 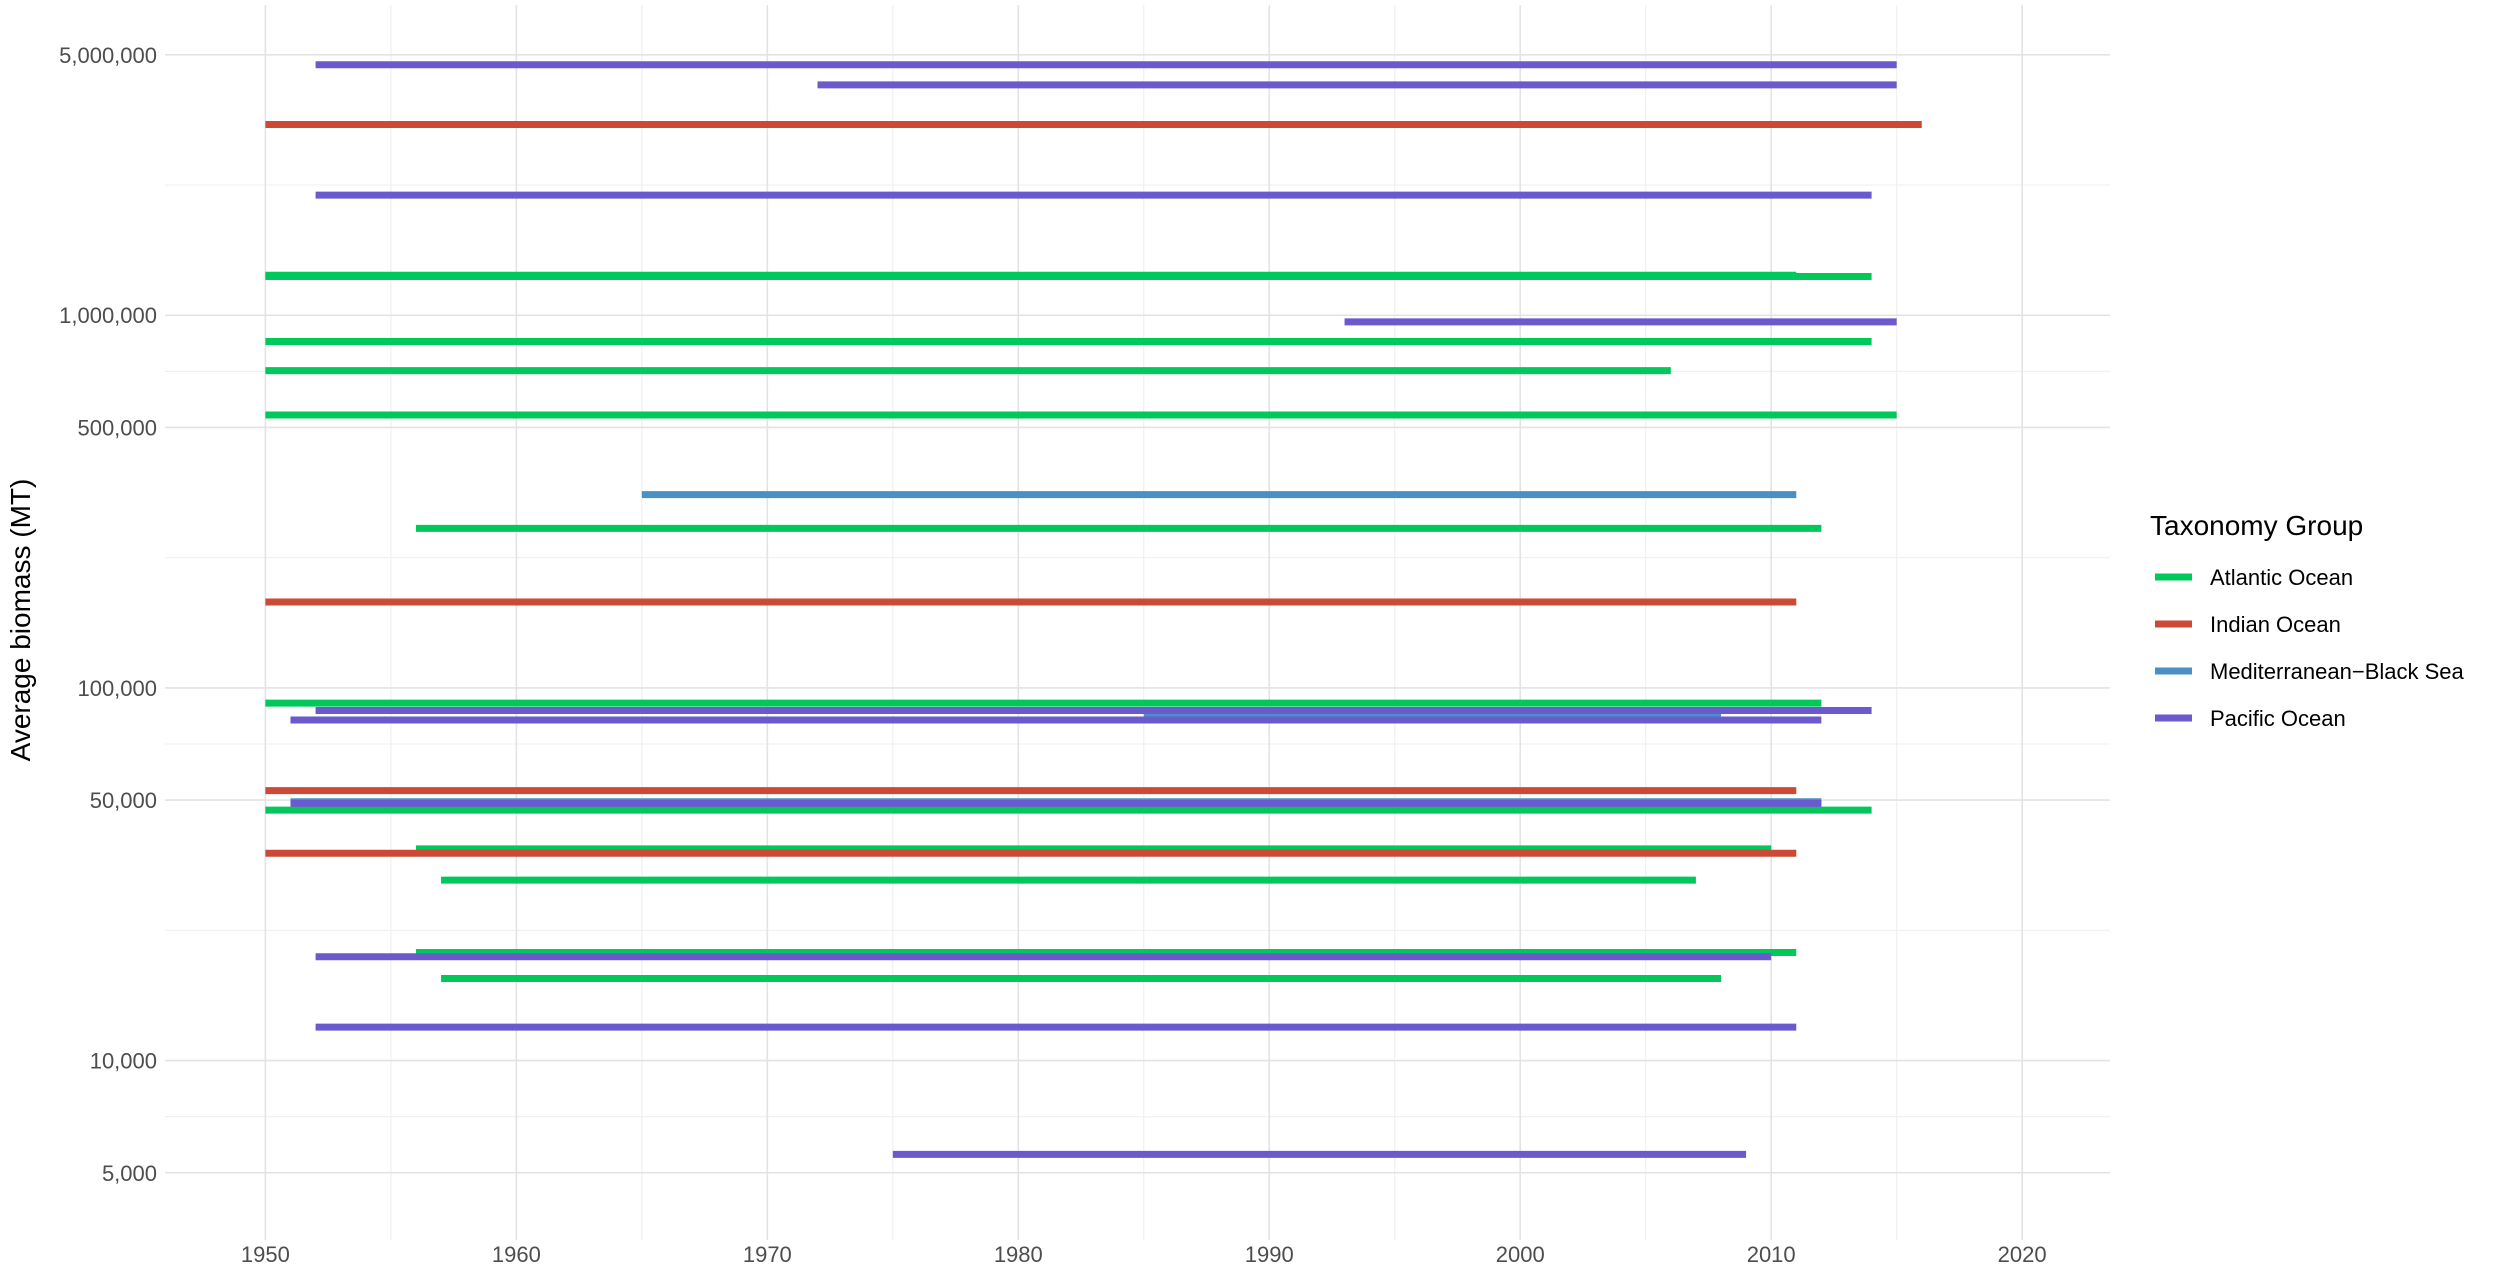 What do you see at coordinates (108, 55) in the screenshot?
I see `y-tick-label: 5,000,000` at bounding box center [108, 55].